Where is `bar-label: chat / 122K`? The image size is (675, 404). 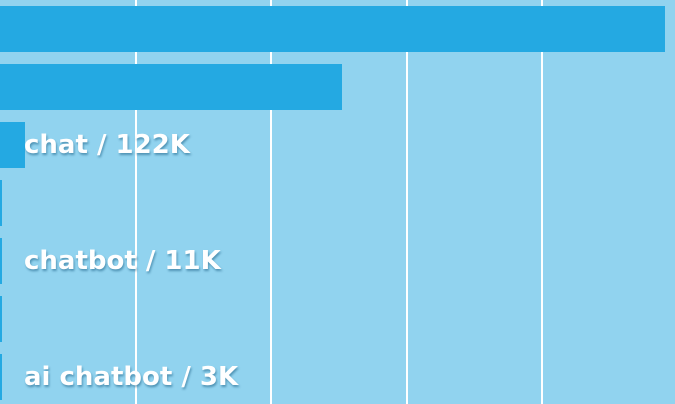 bar-label: chat / 122K is located at coordinates (107, 145).